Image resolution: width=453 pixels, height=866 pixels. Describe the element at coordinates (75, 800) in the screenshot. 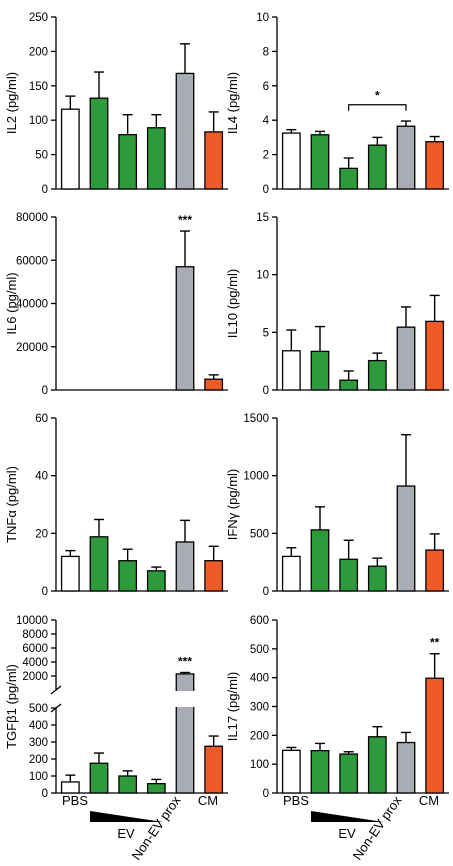

I see `x-label-pbs: PBS` at that location.